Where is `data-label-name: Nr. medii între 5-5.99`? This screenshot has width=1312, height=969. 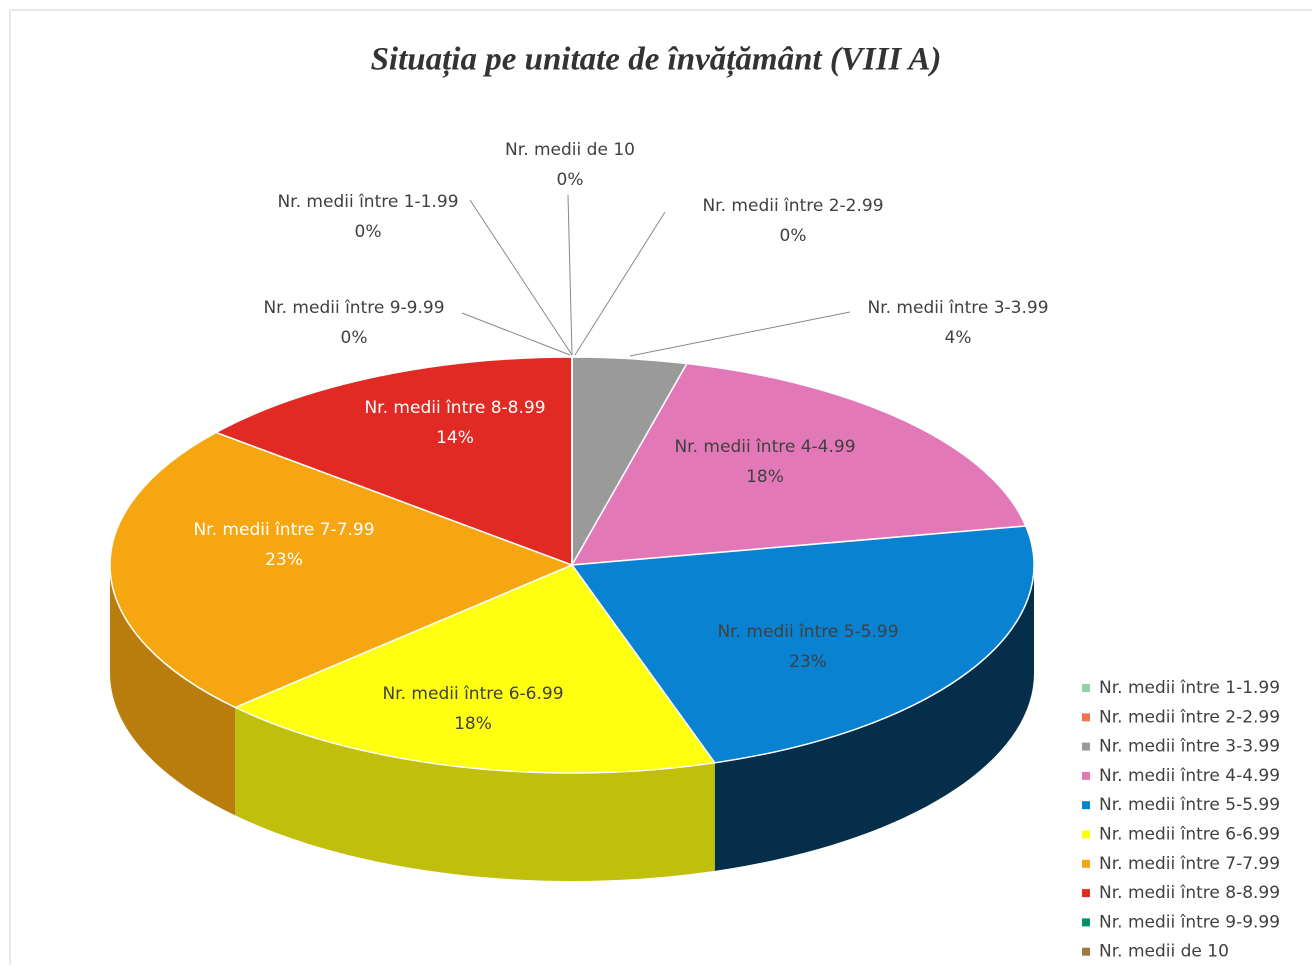
data-label-name: Nr. medii între 5-5.99 is located at coordinates (807, 632).